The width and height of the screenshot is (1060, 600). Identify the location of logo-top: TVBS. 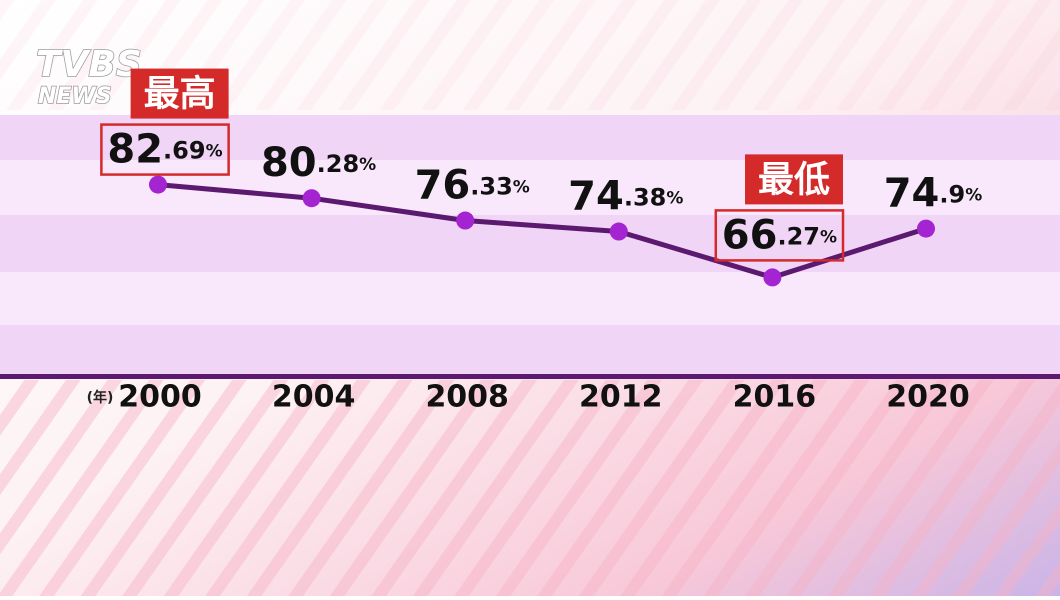
(89, 64).